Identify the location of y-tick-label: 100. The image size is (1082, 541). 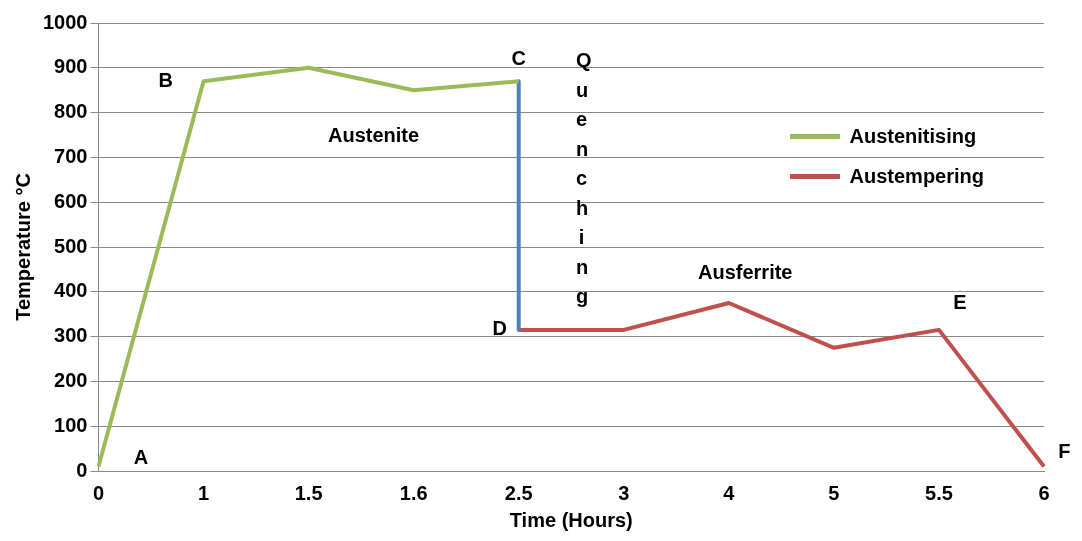
(71, 424).